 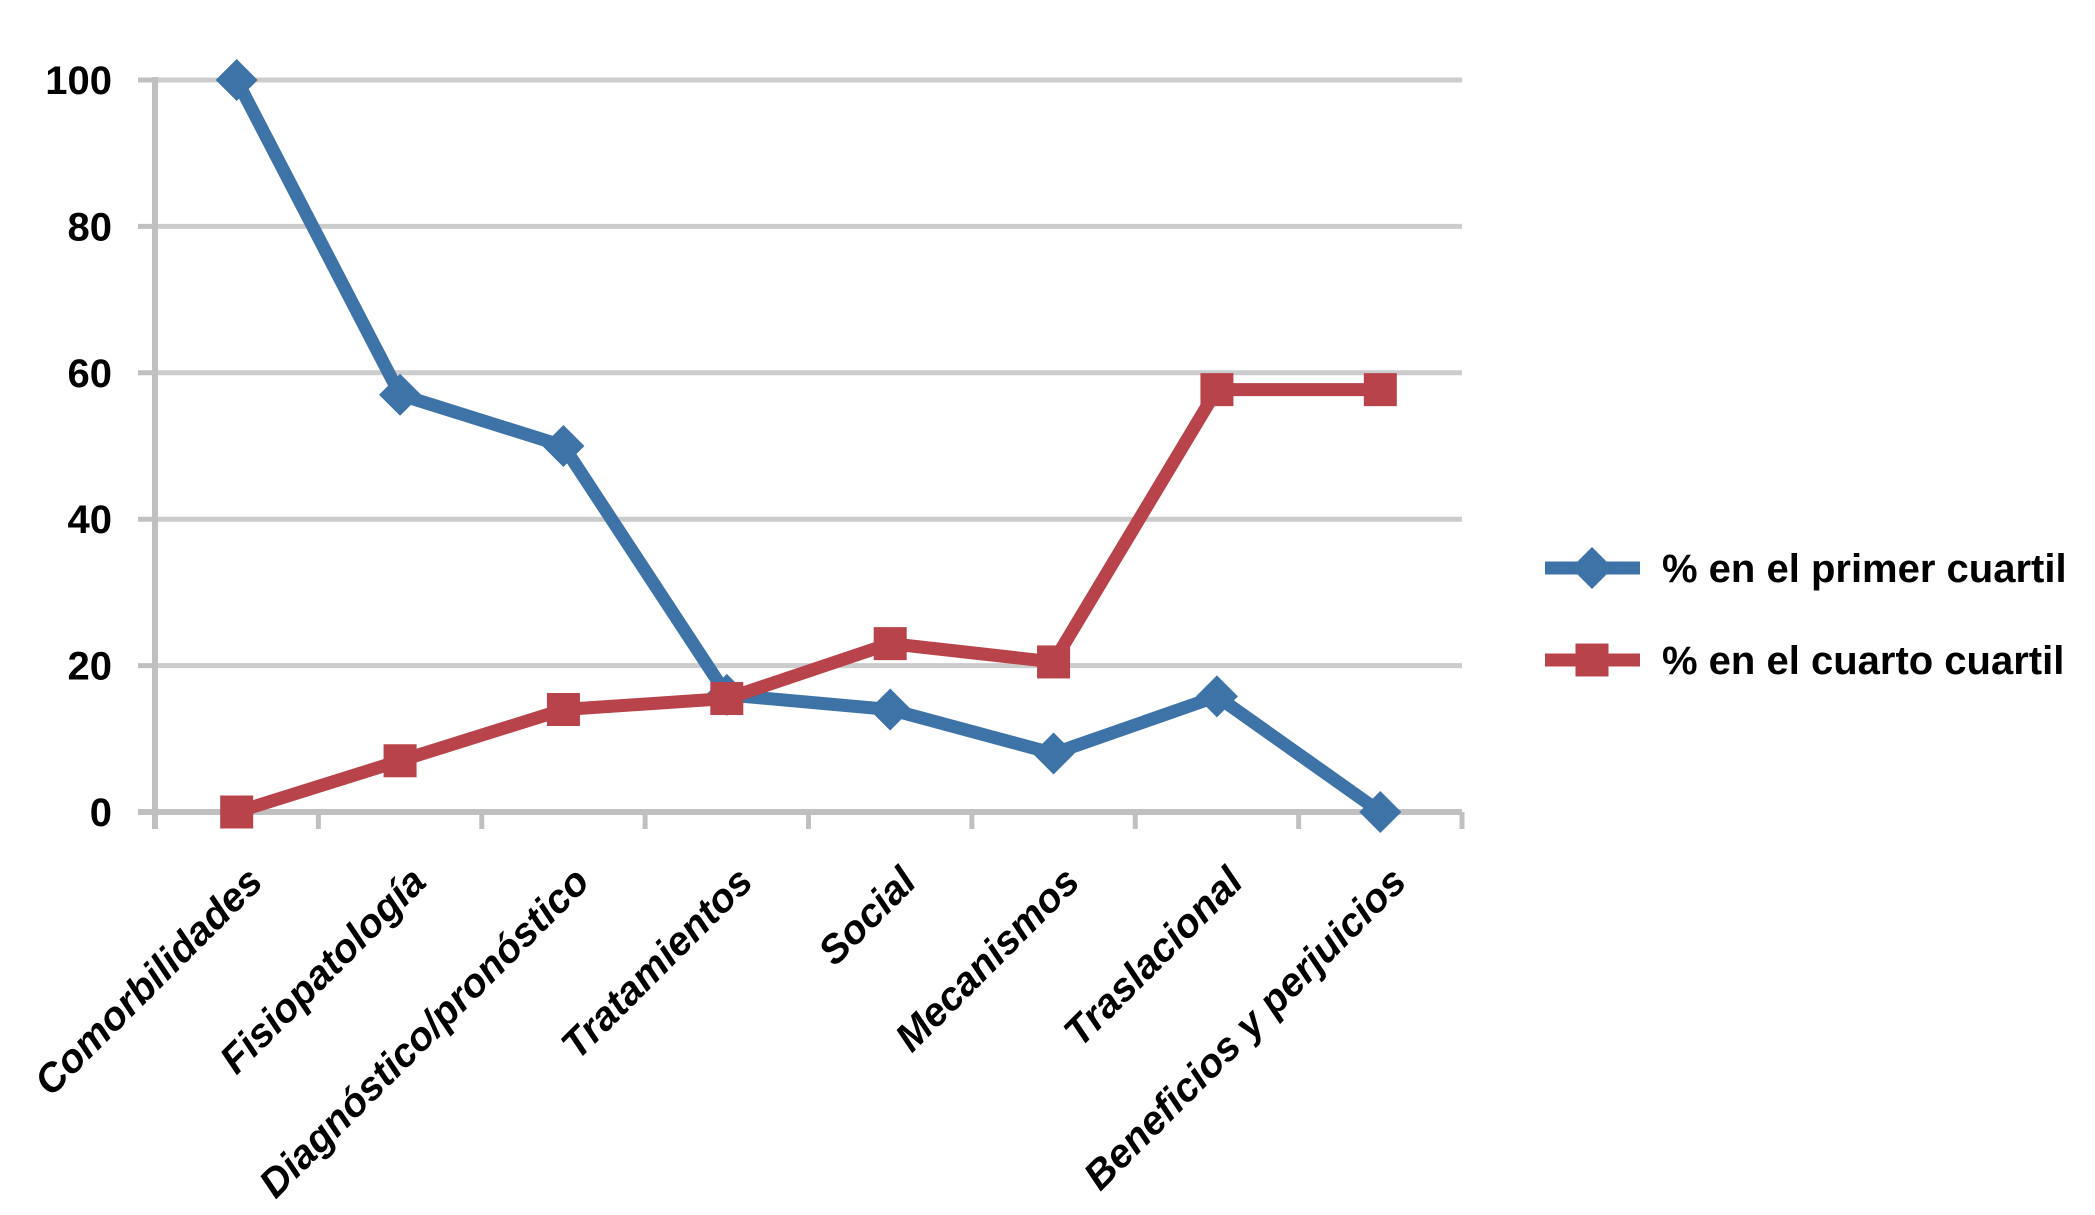 I want to click on series-2-point-2-square-marker, so click(x=400, y=761).